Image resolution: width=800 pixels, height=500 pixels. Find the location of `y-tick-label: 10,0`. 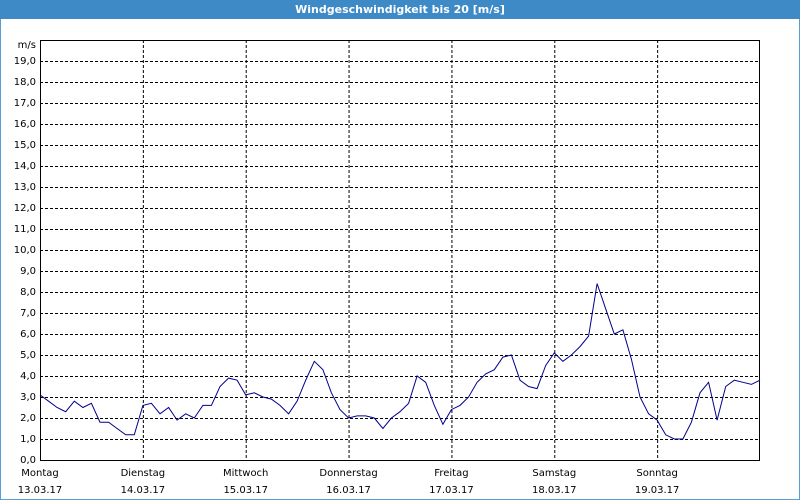

y-tick-label: 10,0 is located at coordinates (25, 250).